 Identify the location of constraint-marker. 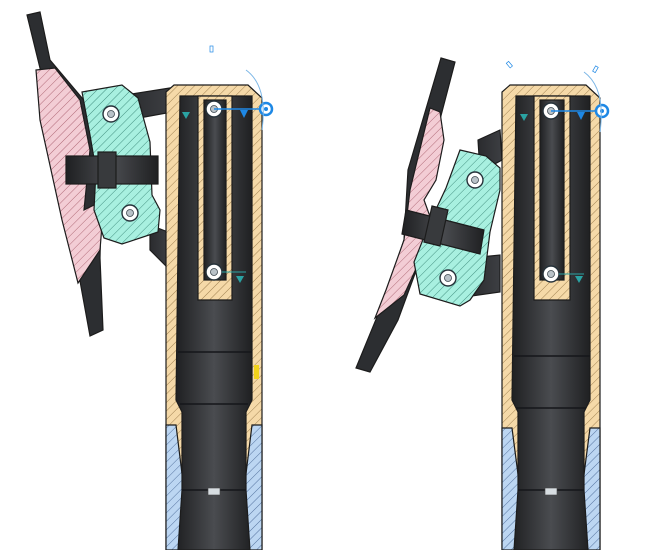
(256, 372).